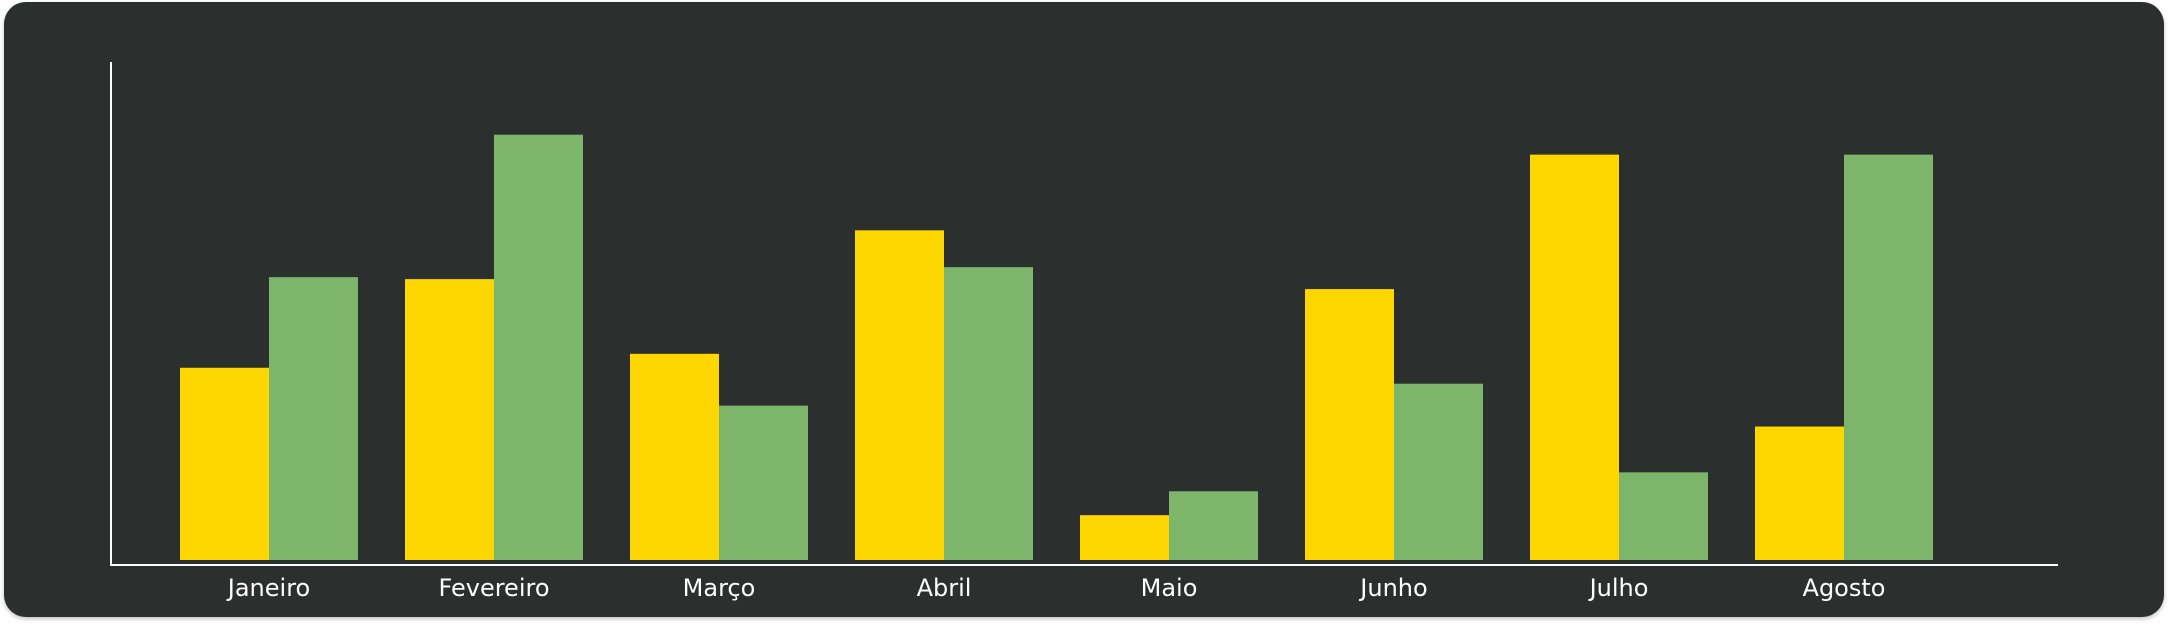 The height and width of the screenshot is (626, 2170). I want to click on x-tick-label: Março, so click(719, 588).